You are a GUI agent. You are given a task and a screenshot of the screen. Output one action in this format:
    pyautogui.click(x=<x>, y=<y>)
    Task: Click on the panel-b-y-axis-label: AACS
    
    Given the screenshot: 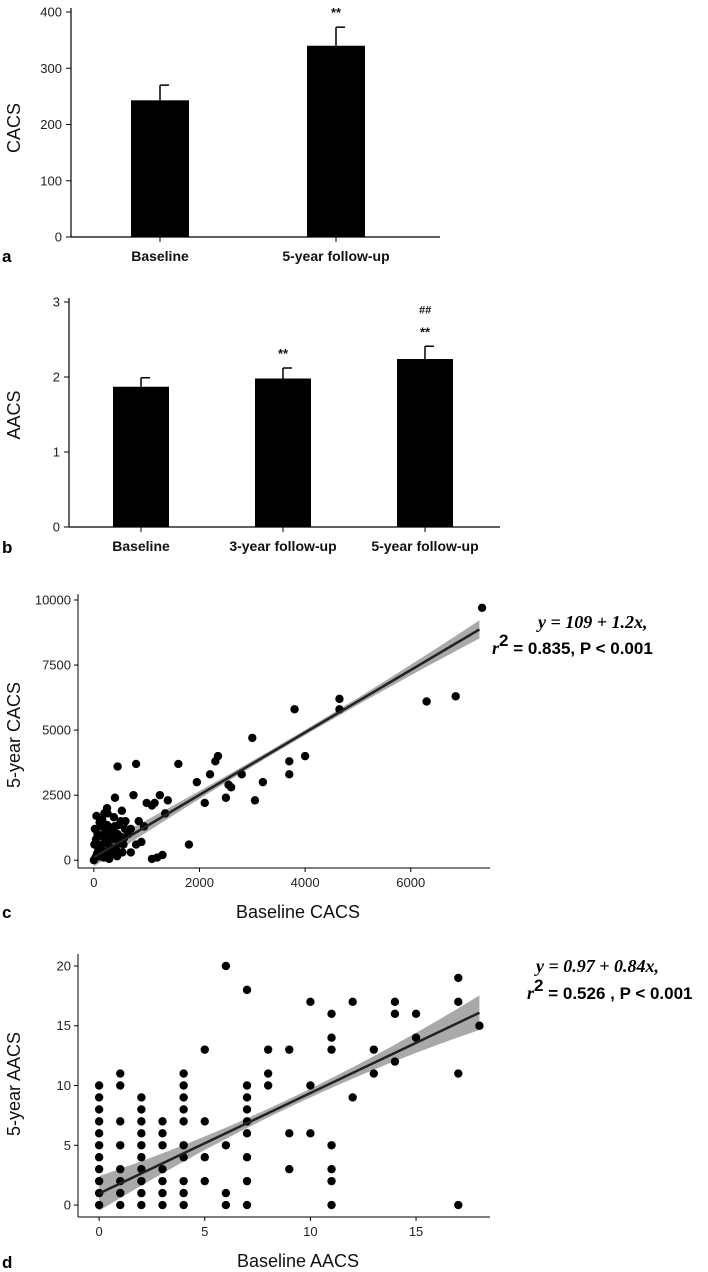 What is the action you would take?
    pyautogui.click(x=14, y=414)
    